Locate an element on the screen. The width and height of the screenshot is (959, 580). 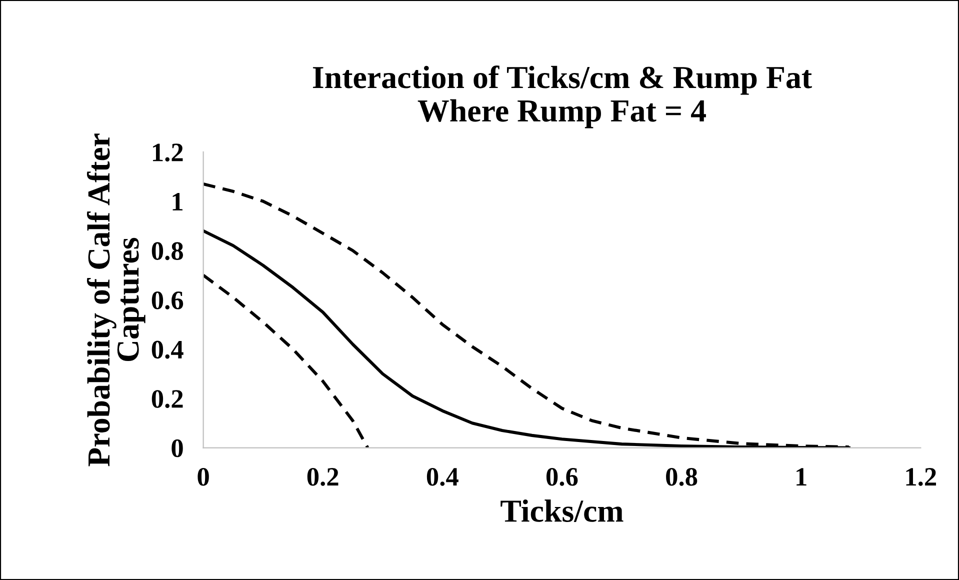
x-tick-label: 1.2 is located at coordinates (921, 477).